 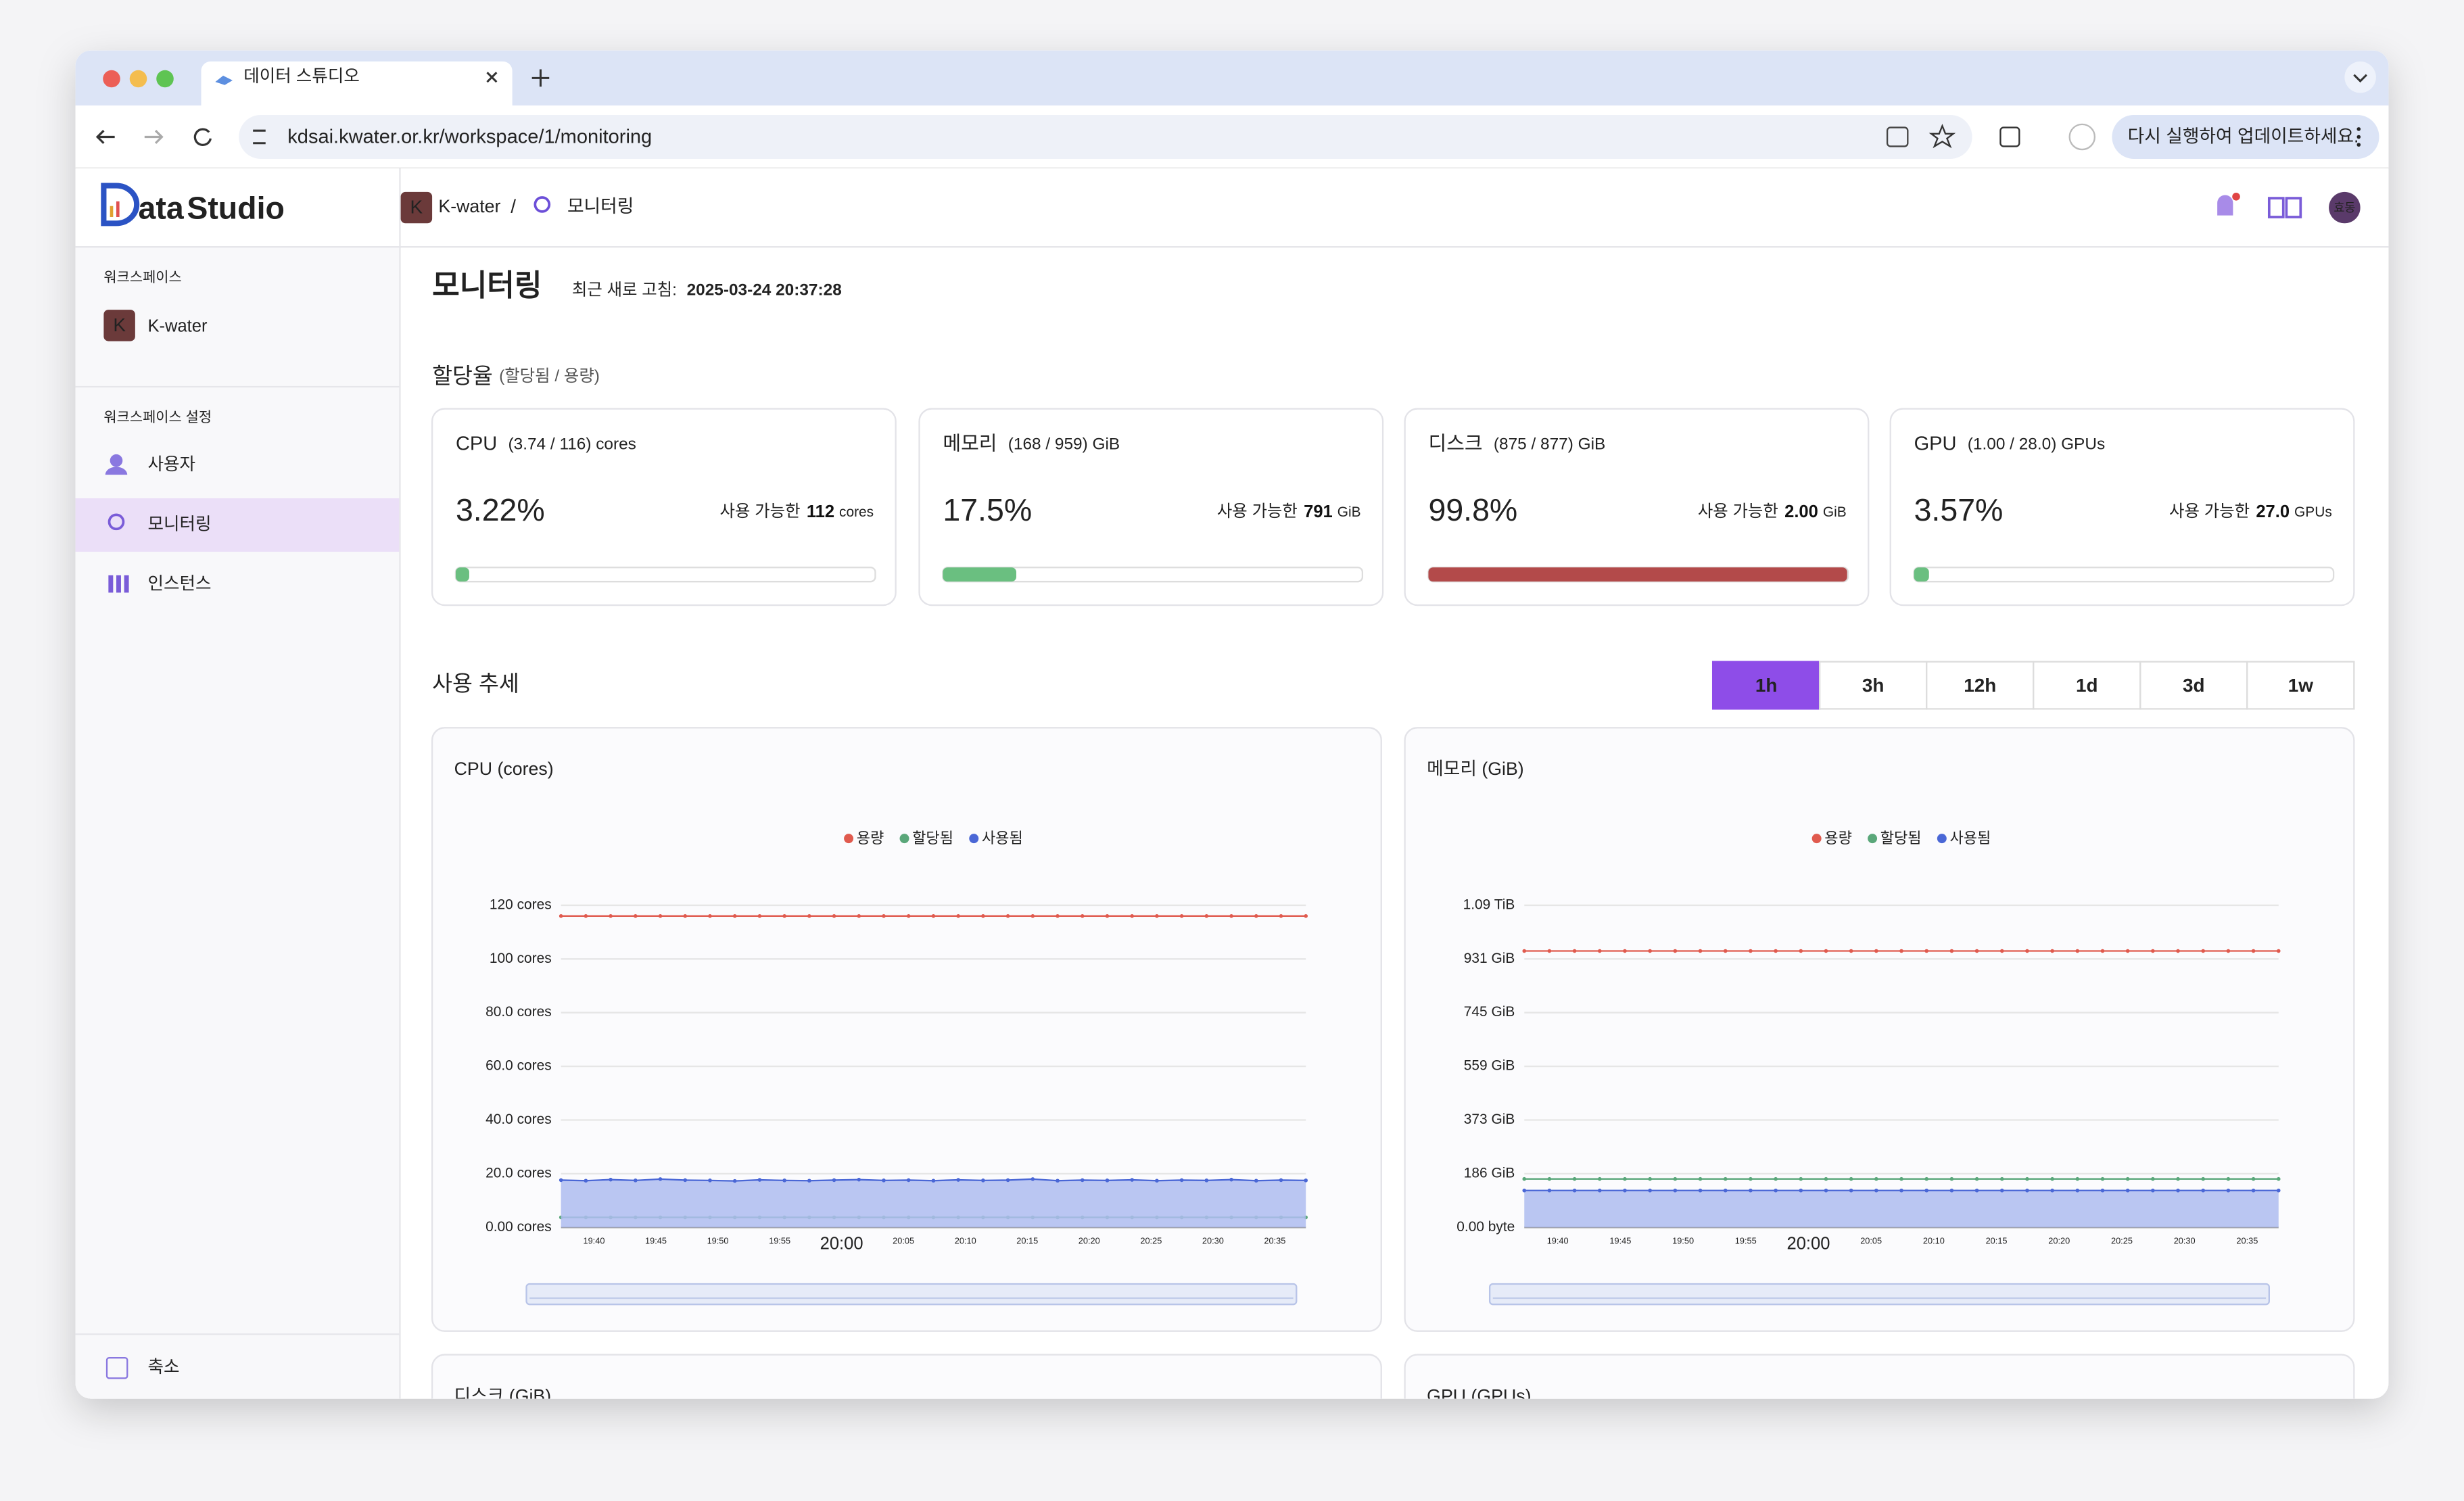 What do you see at coordinates (518, 1012) in the screenshot?
I see `y-tick-label: 80.0 cores` at bounding box center [518, 1012].